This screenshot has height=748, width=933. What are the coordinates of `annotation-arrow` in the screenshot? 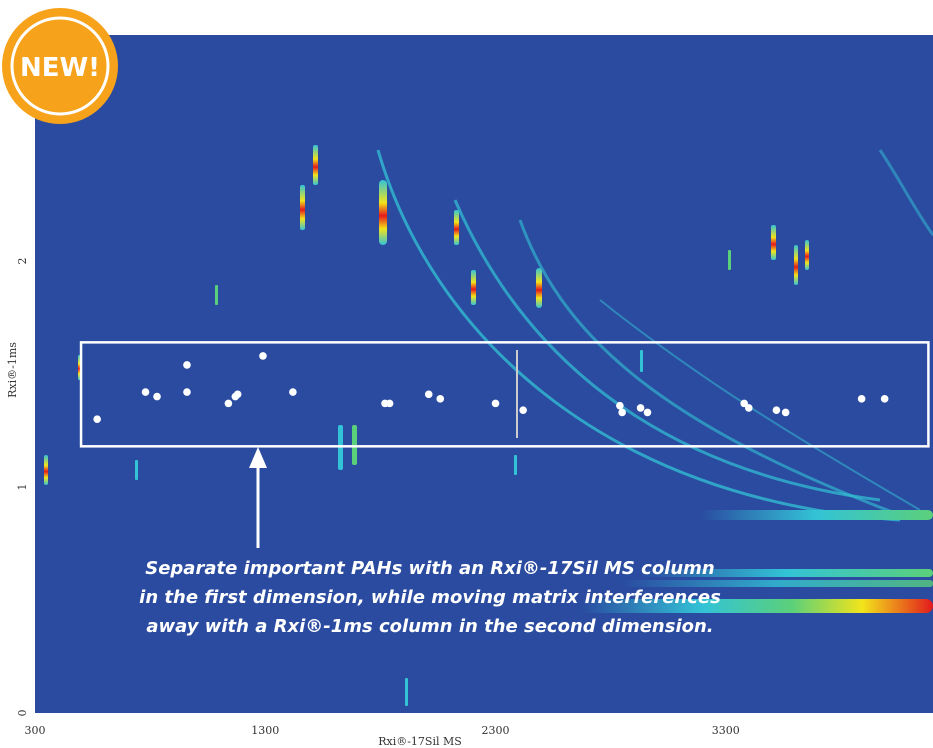 It's located at (258, 497).